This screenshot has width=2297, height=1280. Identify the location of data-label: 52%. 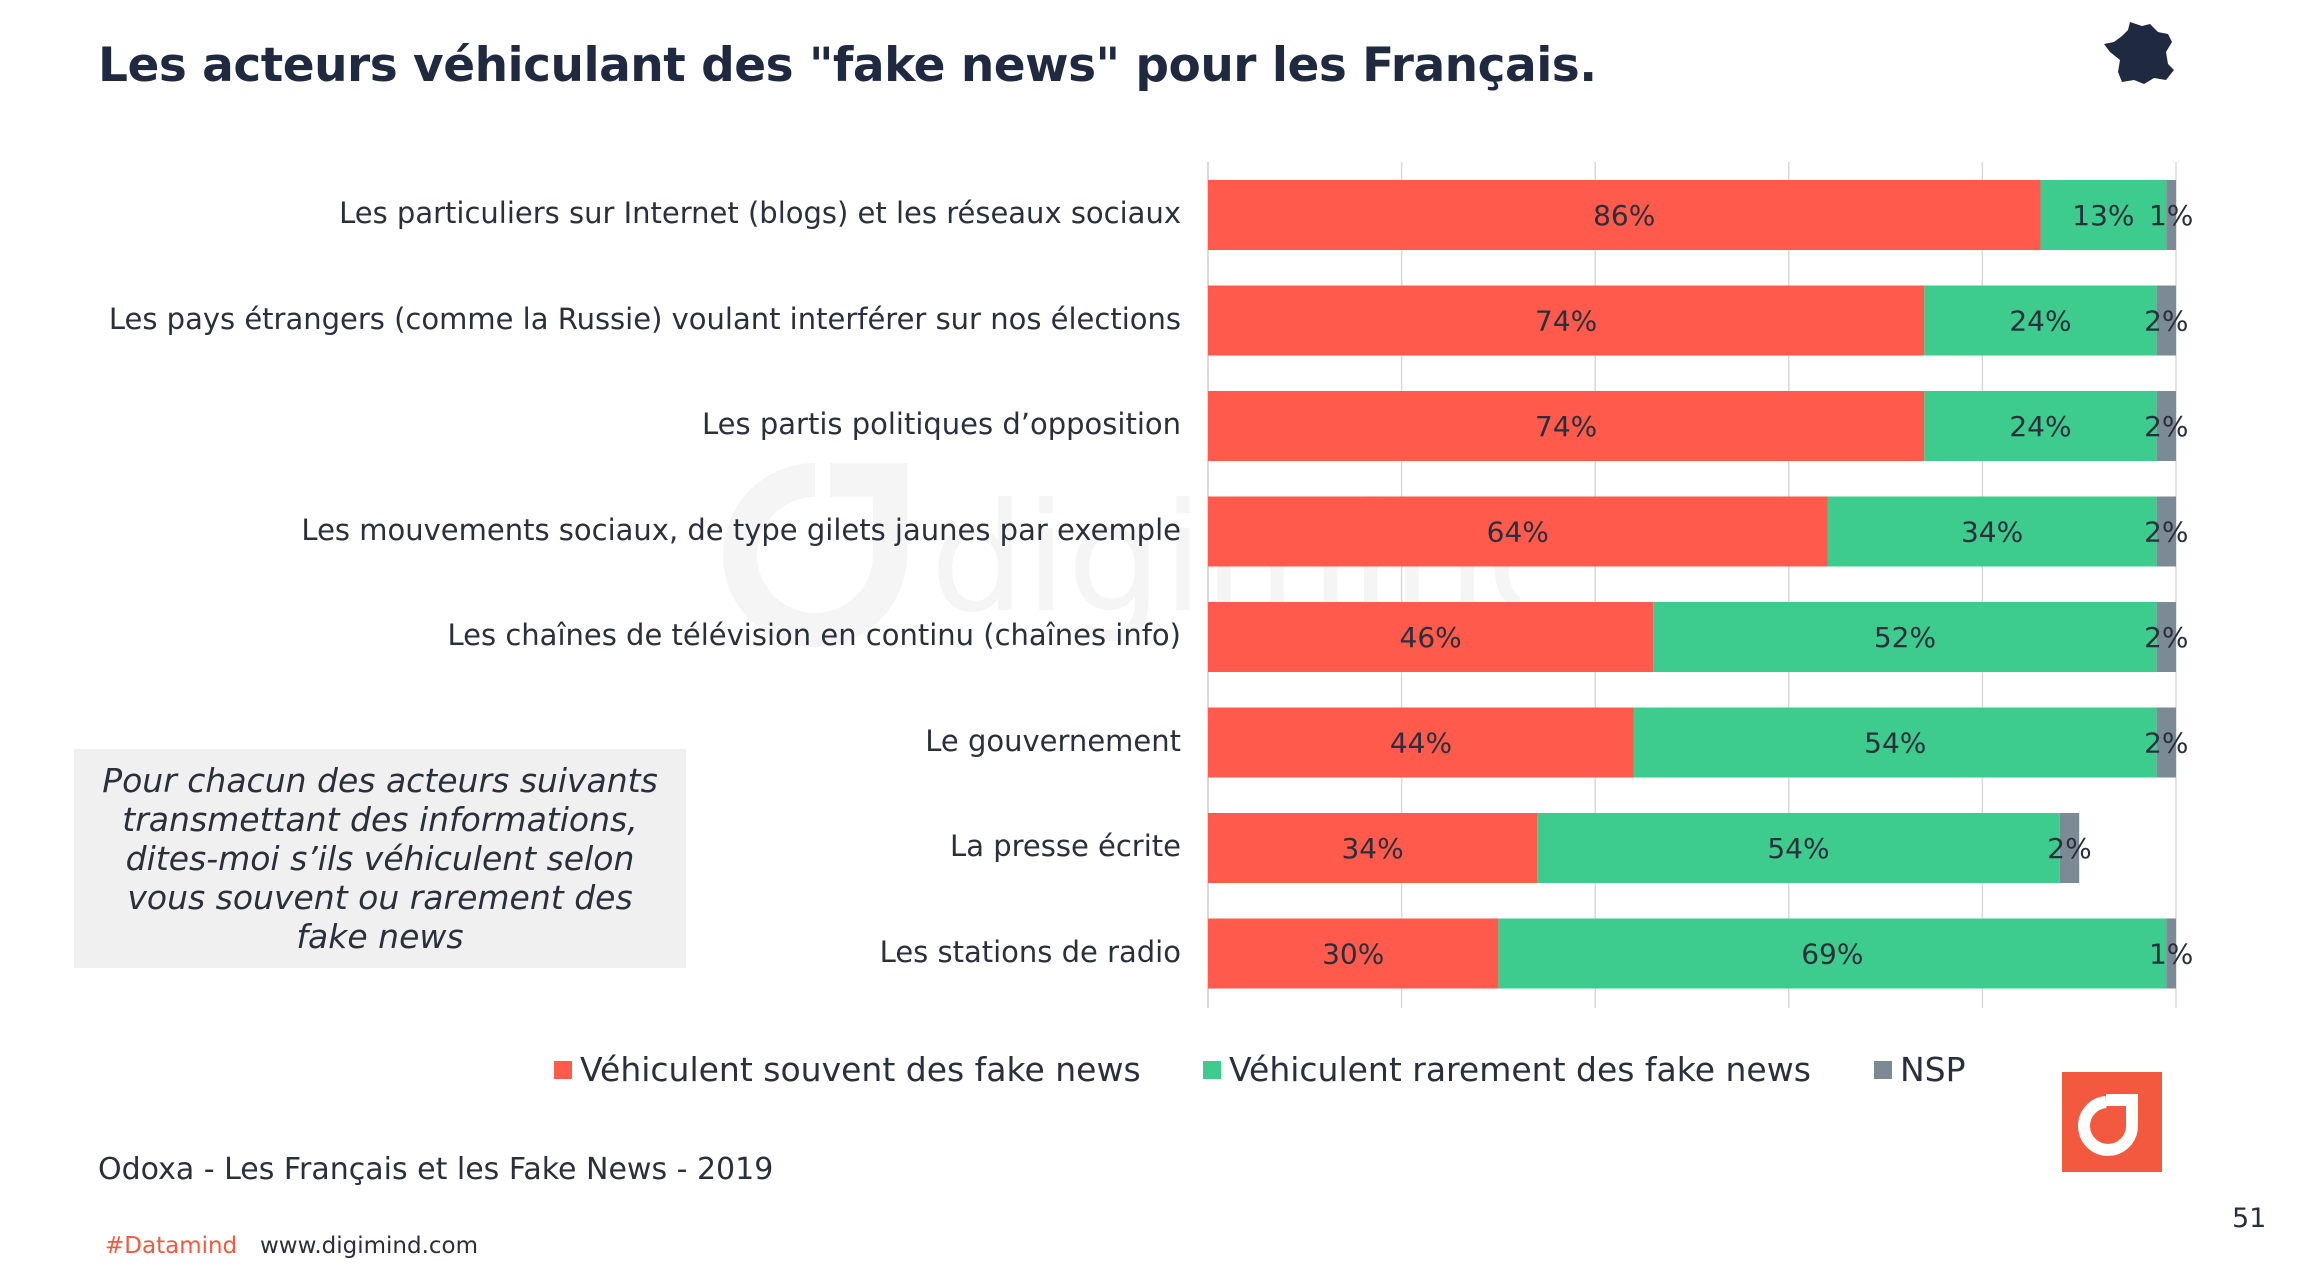
(1905, 637).